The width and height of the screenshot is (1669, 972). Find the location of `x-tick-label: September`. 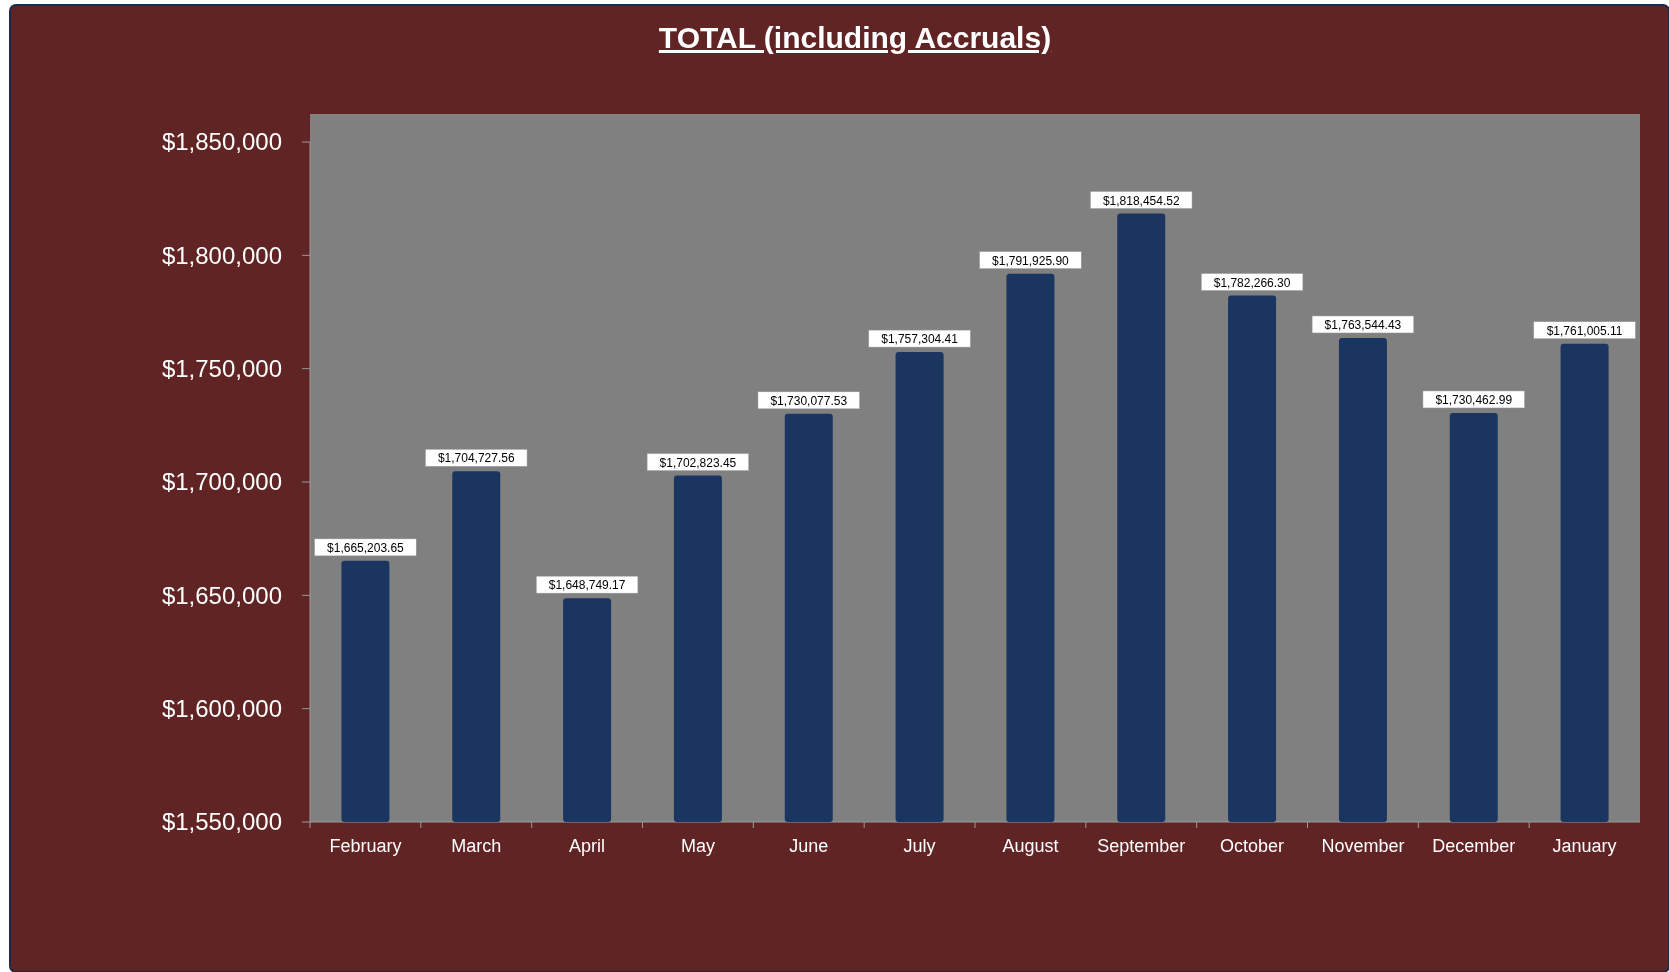

x-tick-label: September is located at coordinates (1141, 846).